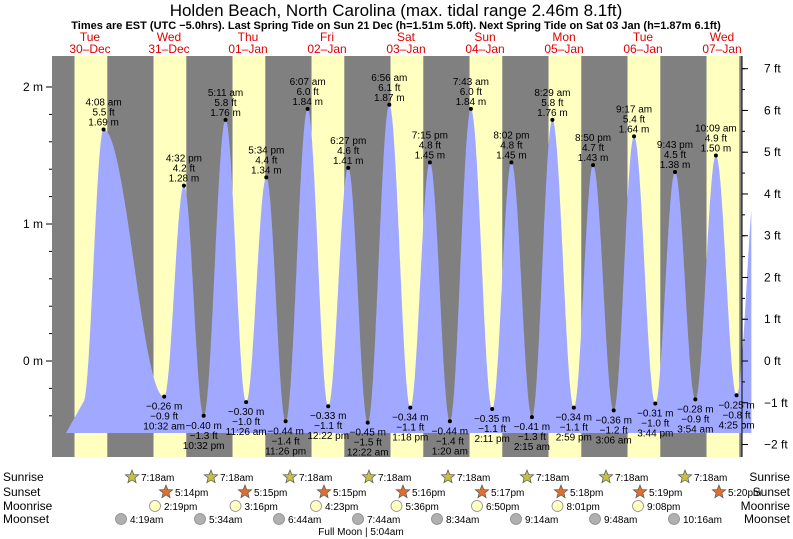 The image size is (793, 539). I want to click on sunrise-row-label-right: Sunrise, so click(769, 477).